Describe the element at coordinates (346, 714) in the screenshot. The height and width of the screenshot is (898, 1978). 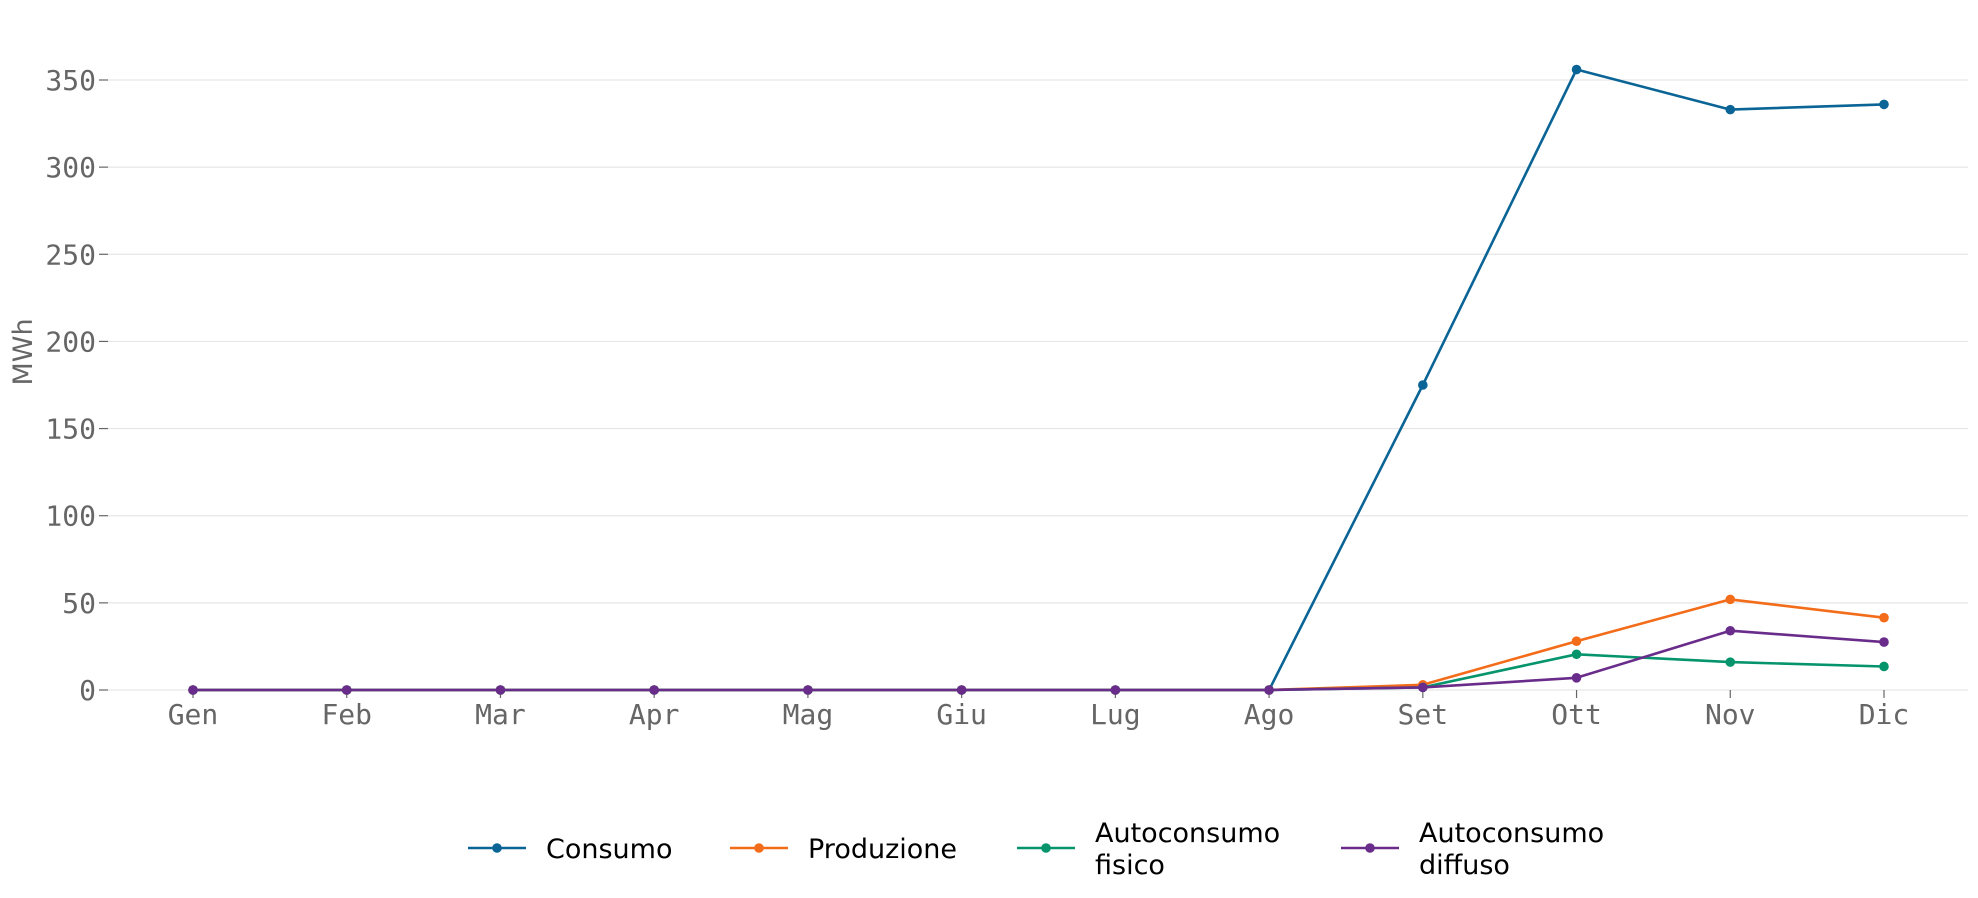
I see `x-tick-label: Feb` at that location.